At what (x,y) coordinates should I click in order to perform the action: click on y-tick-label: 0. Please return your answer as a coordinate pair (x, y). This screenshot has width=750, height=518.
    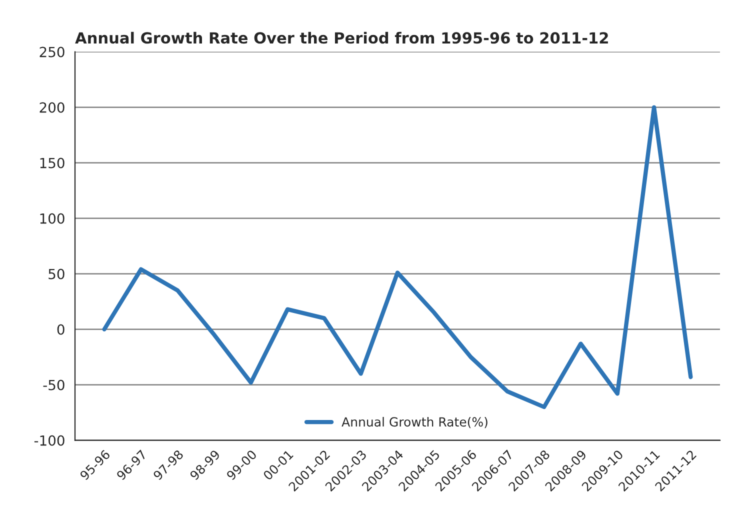
    Looking at the image, I should click on (60, 329).